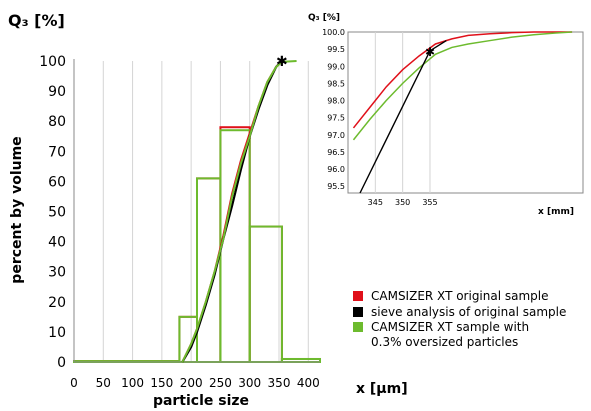 This screenshot has width=591, height=411. I want to click on main-x-tick-label: 350, so click(279, 383).